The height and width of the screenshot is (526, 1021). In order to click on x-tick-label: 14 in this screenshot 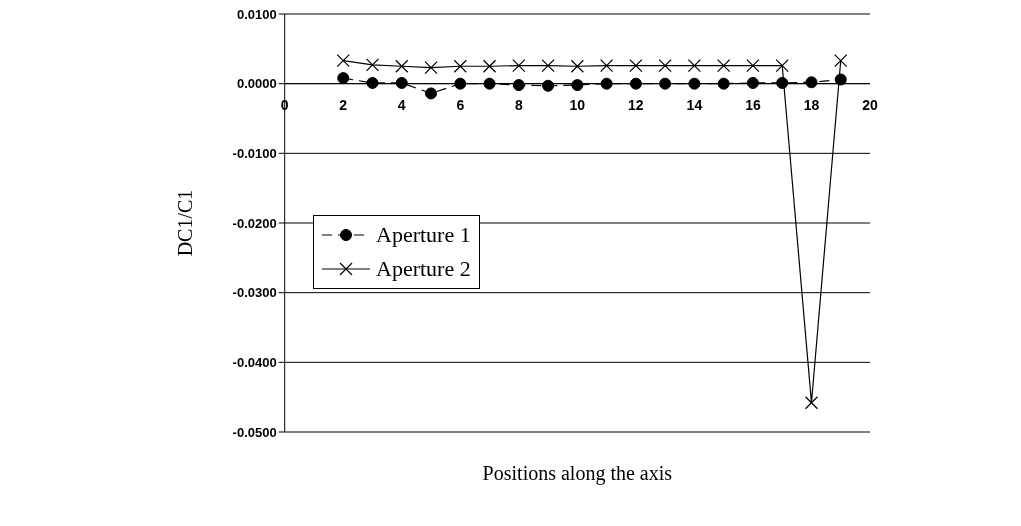, I will do `click(694, 105)`.